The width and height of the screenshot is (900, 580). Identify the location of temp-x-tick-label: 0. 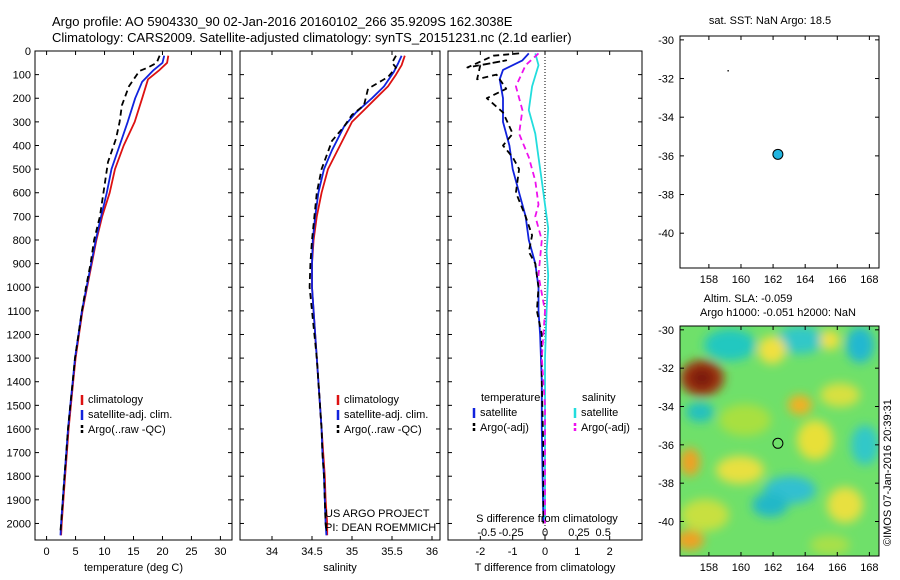
(47, 552).